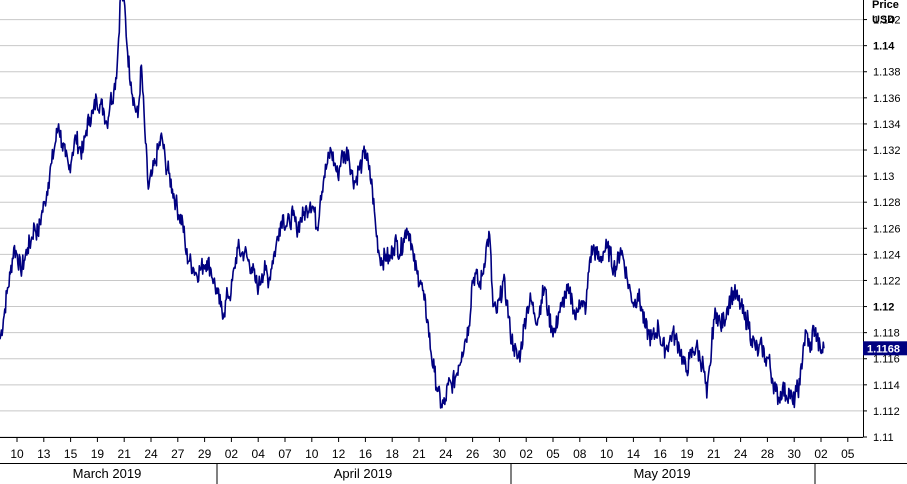 This screenshot has height=484, width=907. I want to click on x-tick-label: 12, so click(339, 454).